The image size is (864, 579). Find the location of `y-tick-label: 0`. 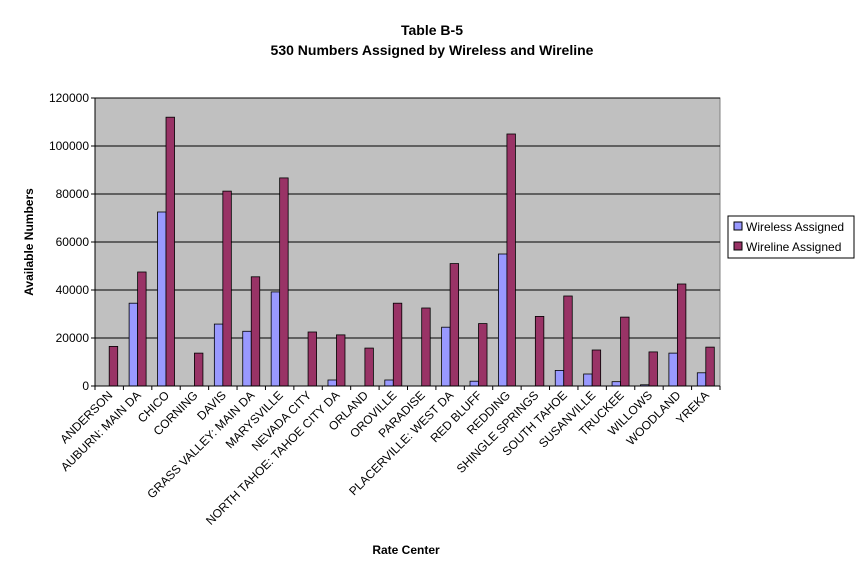

y-tick-label: 0 is located at coordinates (85, 386).